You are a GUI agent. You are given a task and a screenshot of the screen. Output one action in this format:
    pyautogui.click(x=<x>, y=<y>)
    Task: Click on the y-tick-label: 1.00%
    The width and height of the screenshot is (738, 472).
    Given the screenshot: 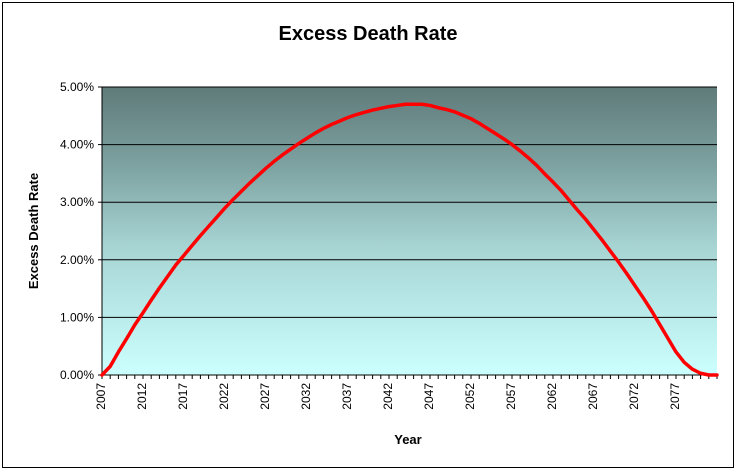 What is the action you would take?
    pyautogui.click(x=77, y=317)
    